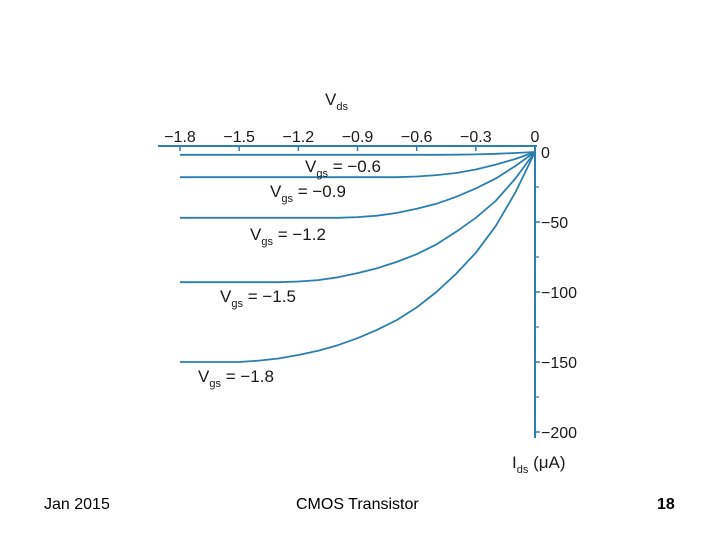  I want to click on curve-label: Vgs = −0.6, so click(343, 168).